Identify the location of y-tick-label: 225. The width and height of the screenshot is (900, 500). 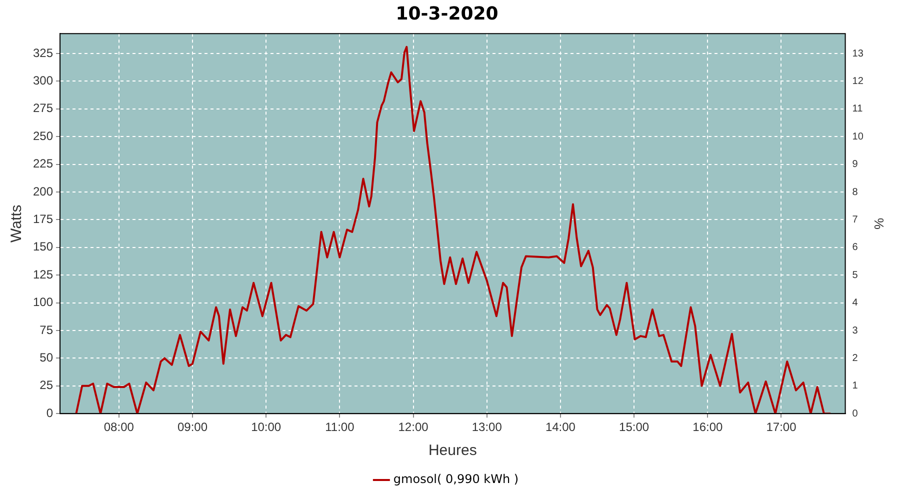
(43, 163).